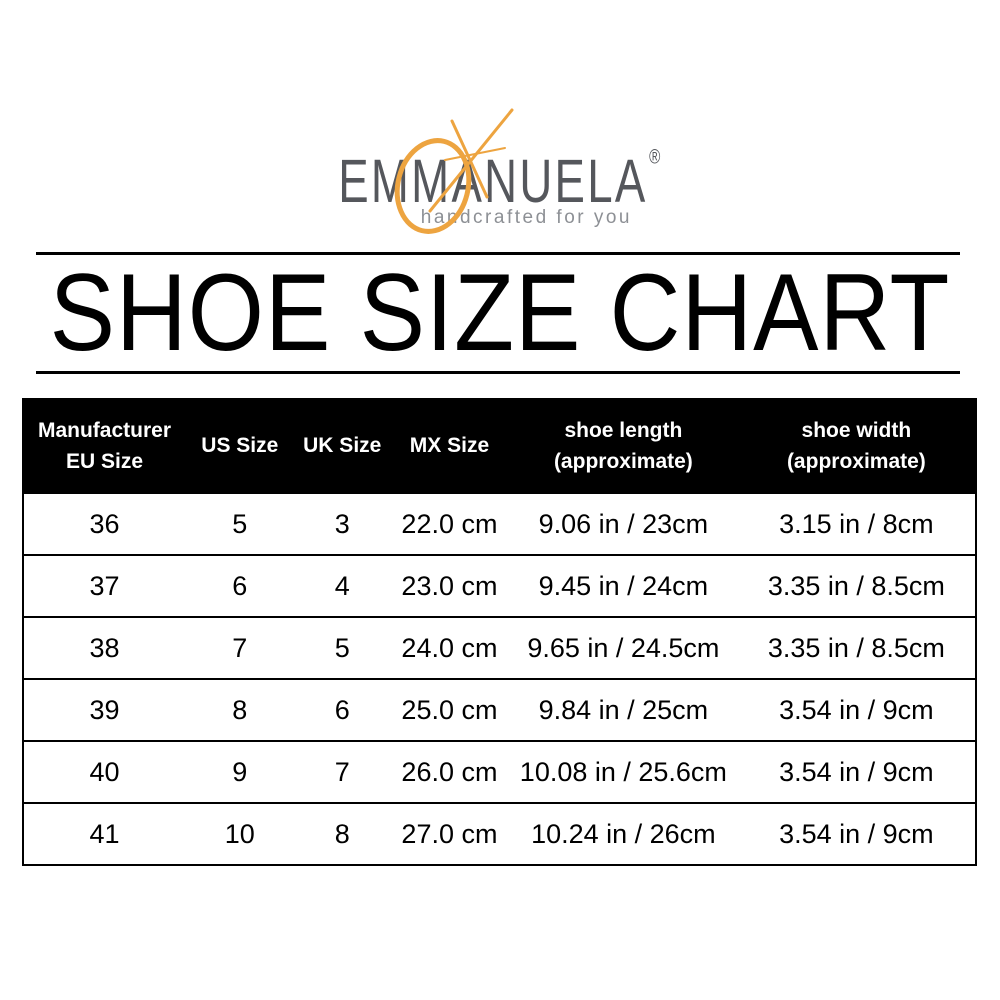 Image resolution: width=1000 pixels, height=1000 pixels. What do you see at coordinates (104, 771) in the screenshot?
I see `cell-eu: 40` at bounding box center [104, 771].